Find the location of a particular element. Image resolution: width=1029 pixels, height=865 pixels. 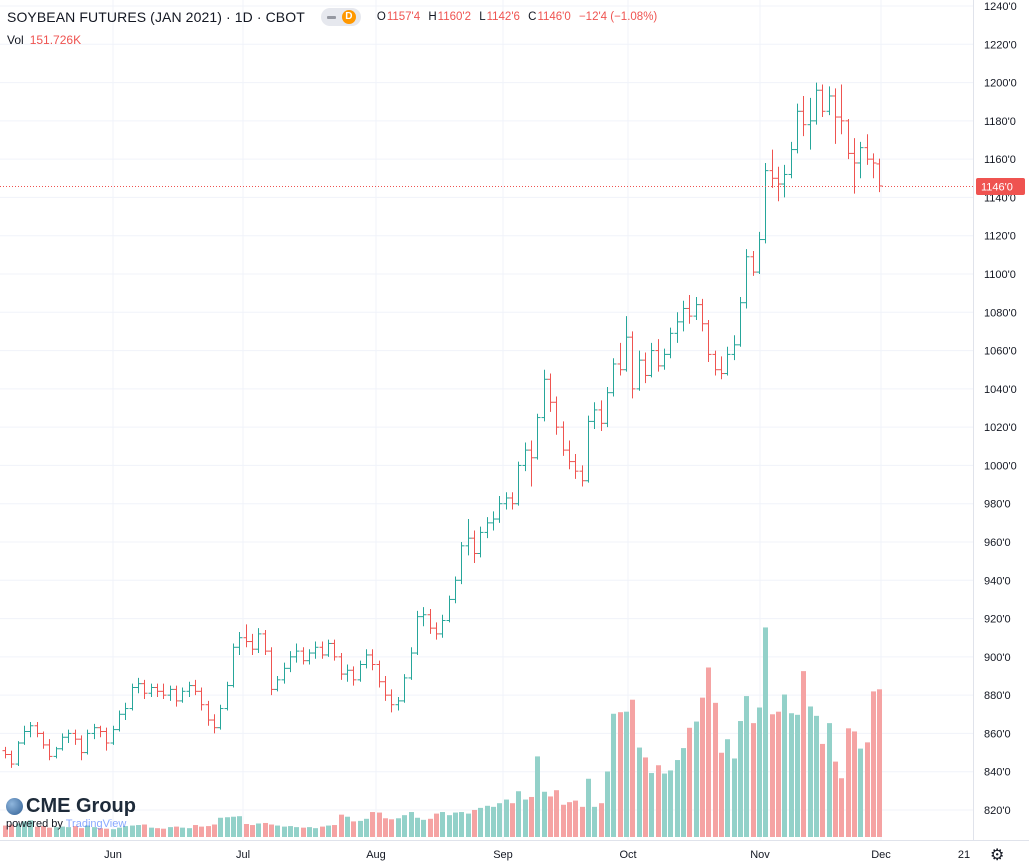

close-label: C is located at coordinates (532, 17).